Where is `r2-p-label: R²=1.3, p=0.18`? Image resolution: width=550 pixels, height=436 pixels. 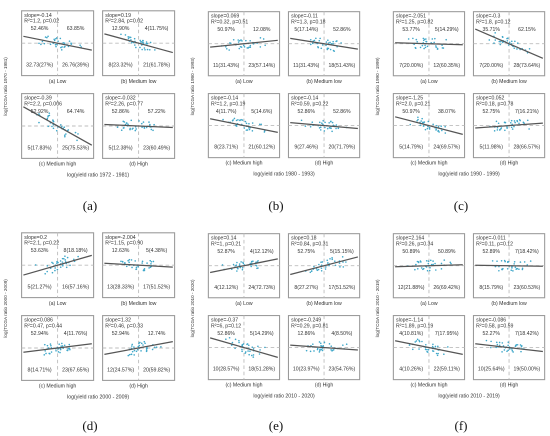
r2-p-label: R²=1.3, p=0.18 is located at coordinates (308, 22).